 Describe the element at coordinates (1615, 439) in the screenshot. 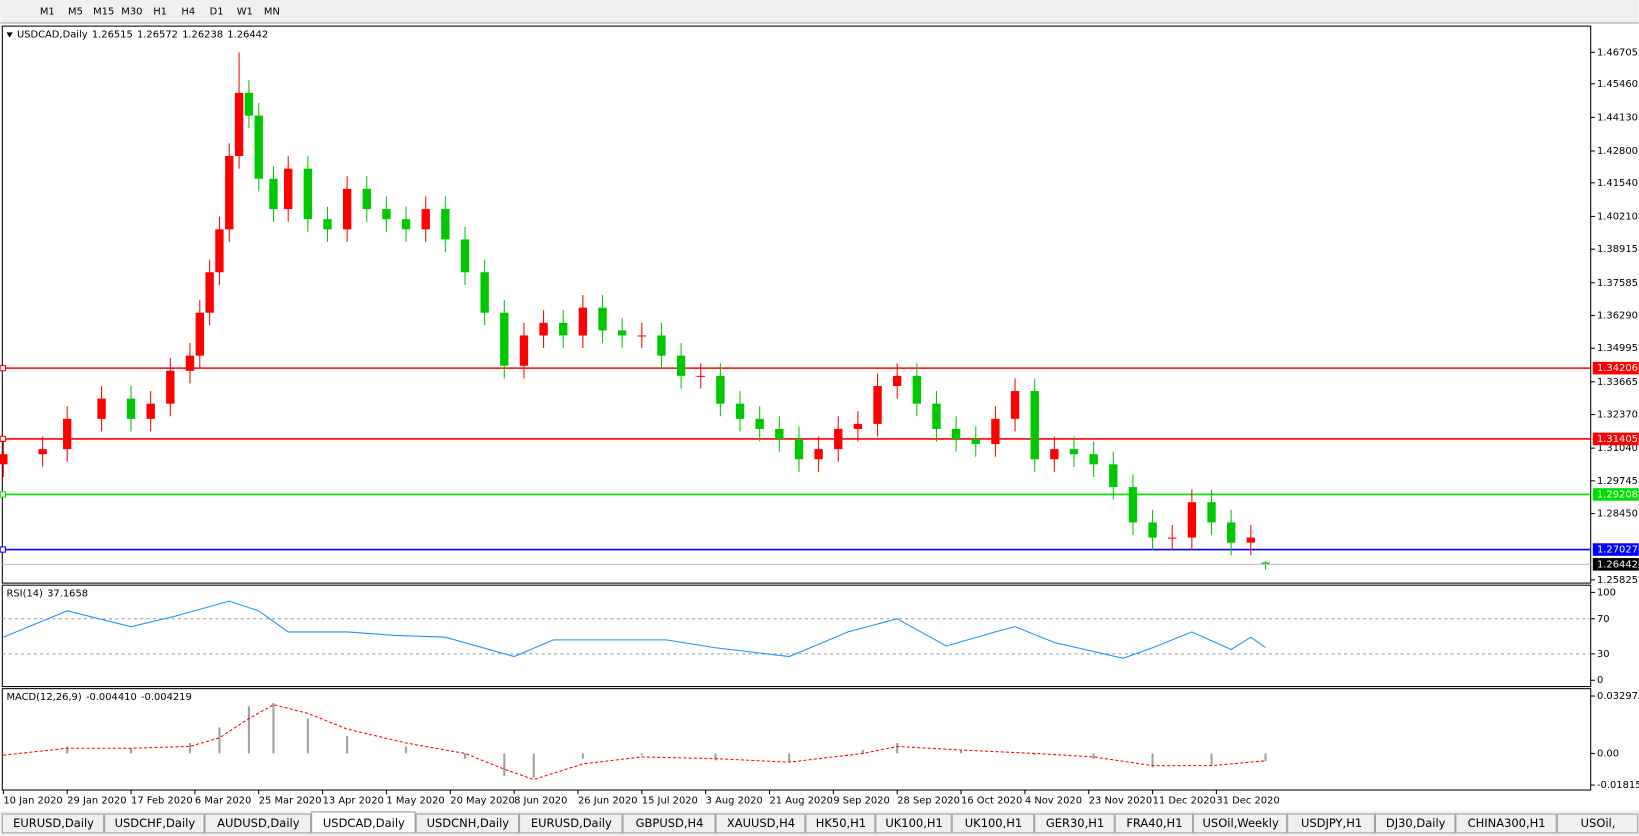

I see `level-label-bg` at that location.